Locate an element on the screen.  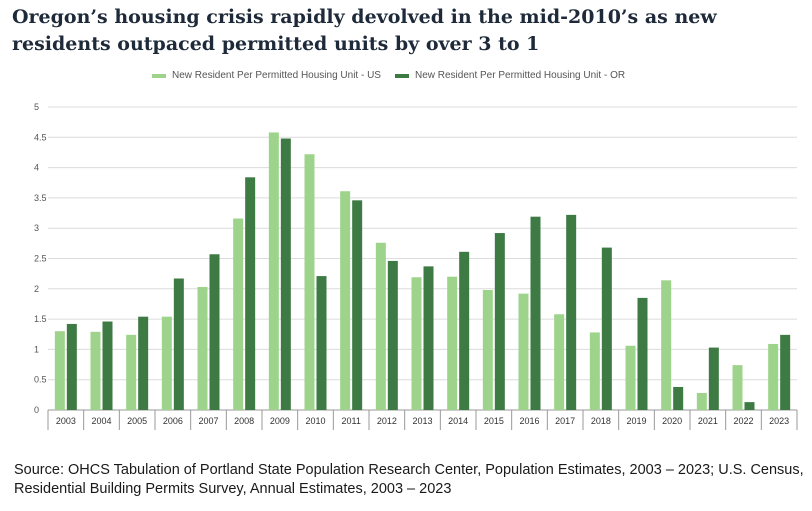
x-tick-label: 2012 is located at coordinates (387, 421).